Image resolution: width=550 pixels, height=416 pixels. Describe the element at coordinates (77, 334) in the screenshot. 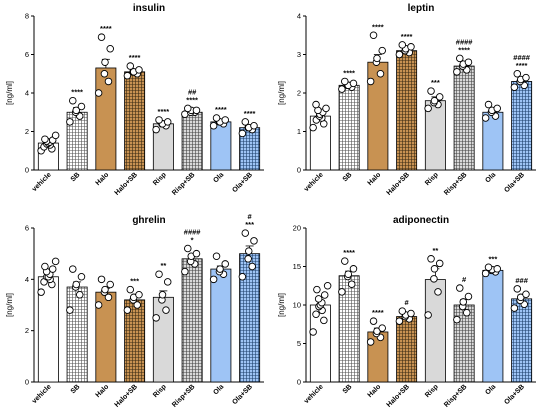

I see `bar-SB` at that location.